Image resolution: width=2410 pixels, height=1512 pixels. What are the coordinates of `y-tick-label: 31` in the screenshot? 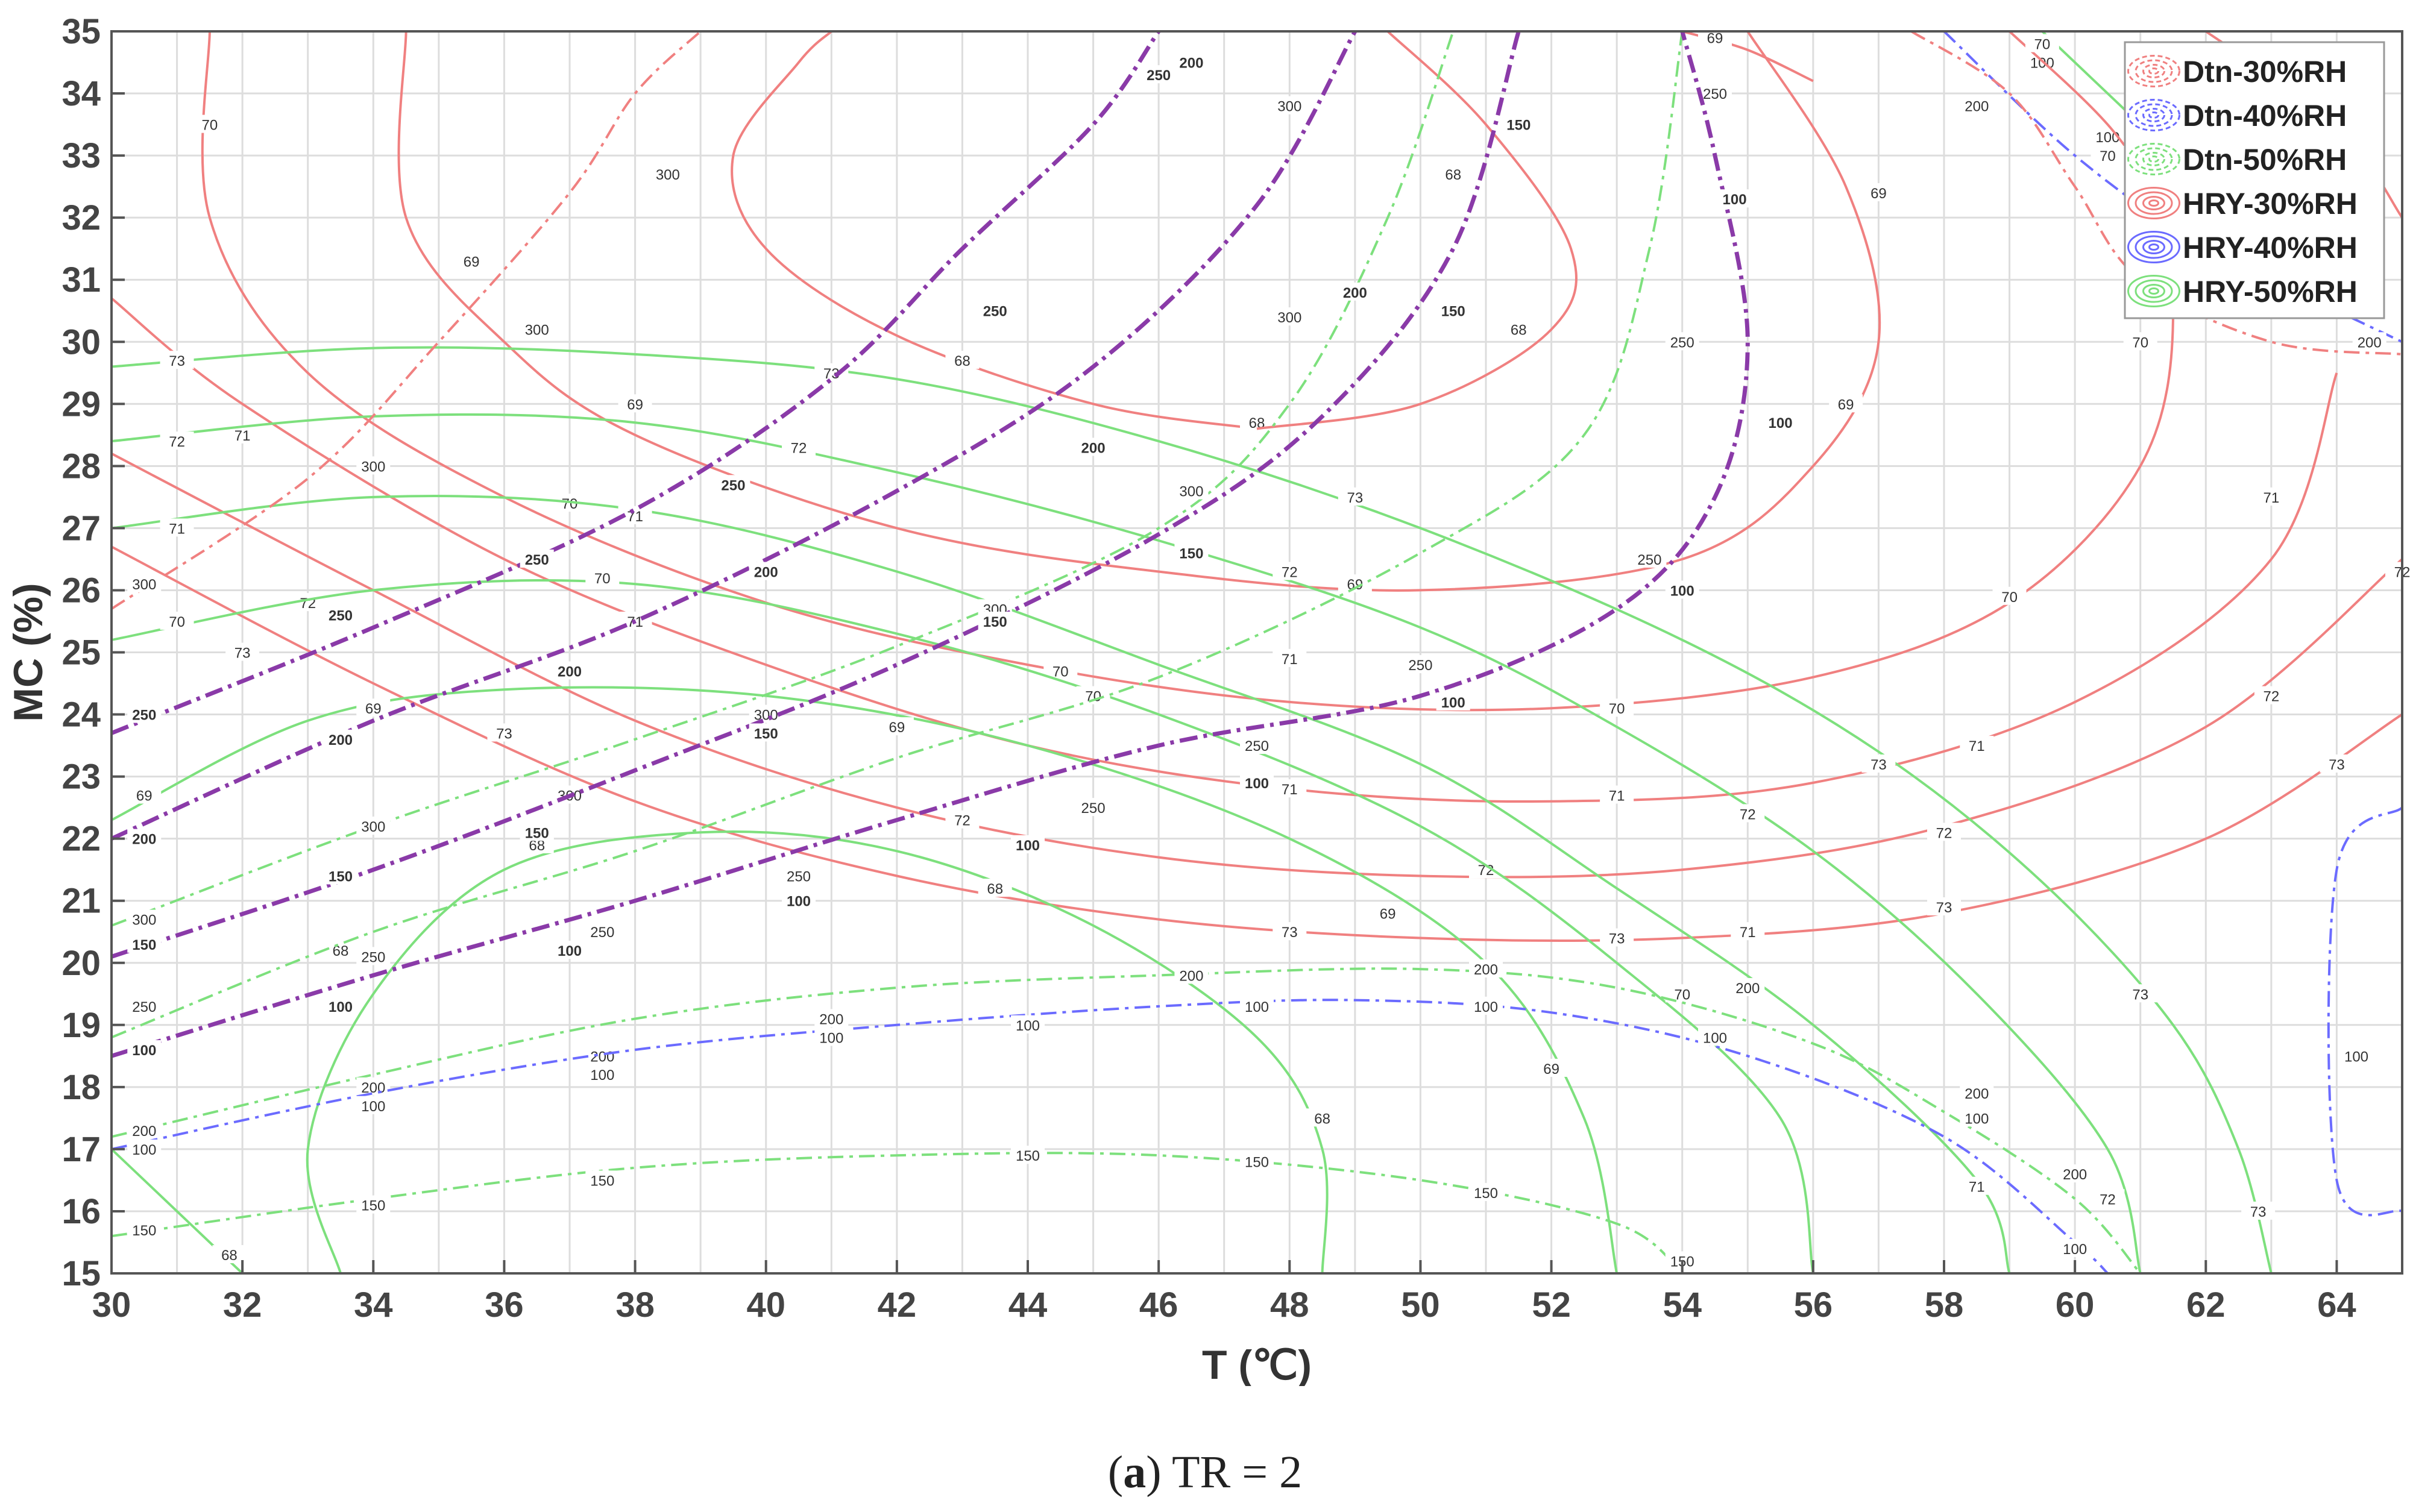 It's located at (81, 280).